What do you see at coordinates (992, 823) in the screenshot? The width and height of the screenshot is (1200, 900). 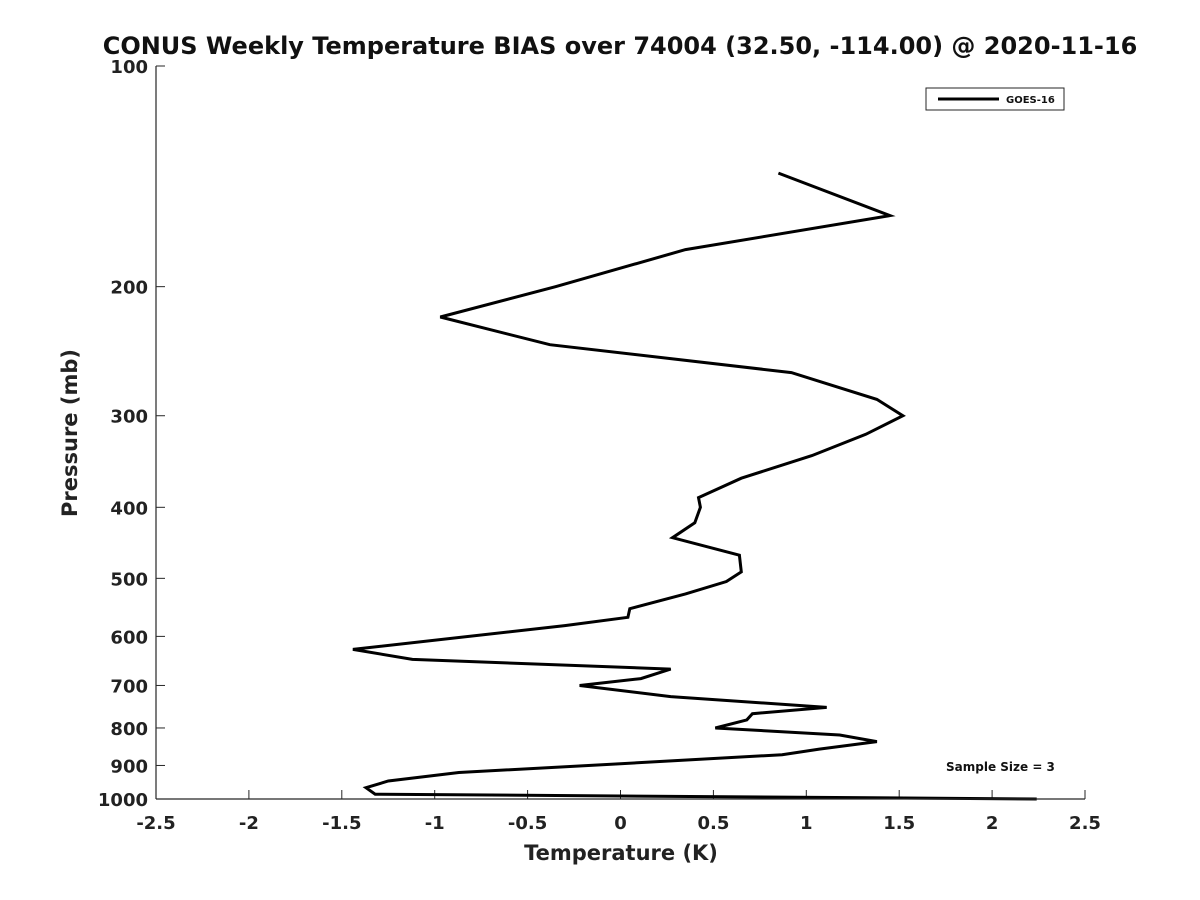 I see `x-tick-label: 2` at bounding box center [992, 823].